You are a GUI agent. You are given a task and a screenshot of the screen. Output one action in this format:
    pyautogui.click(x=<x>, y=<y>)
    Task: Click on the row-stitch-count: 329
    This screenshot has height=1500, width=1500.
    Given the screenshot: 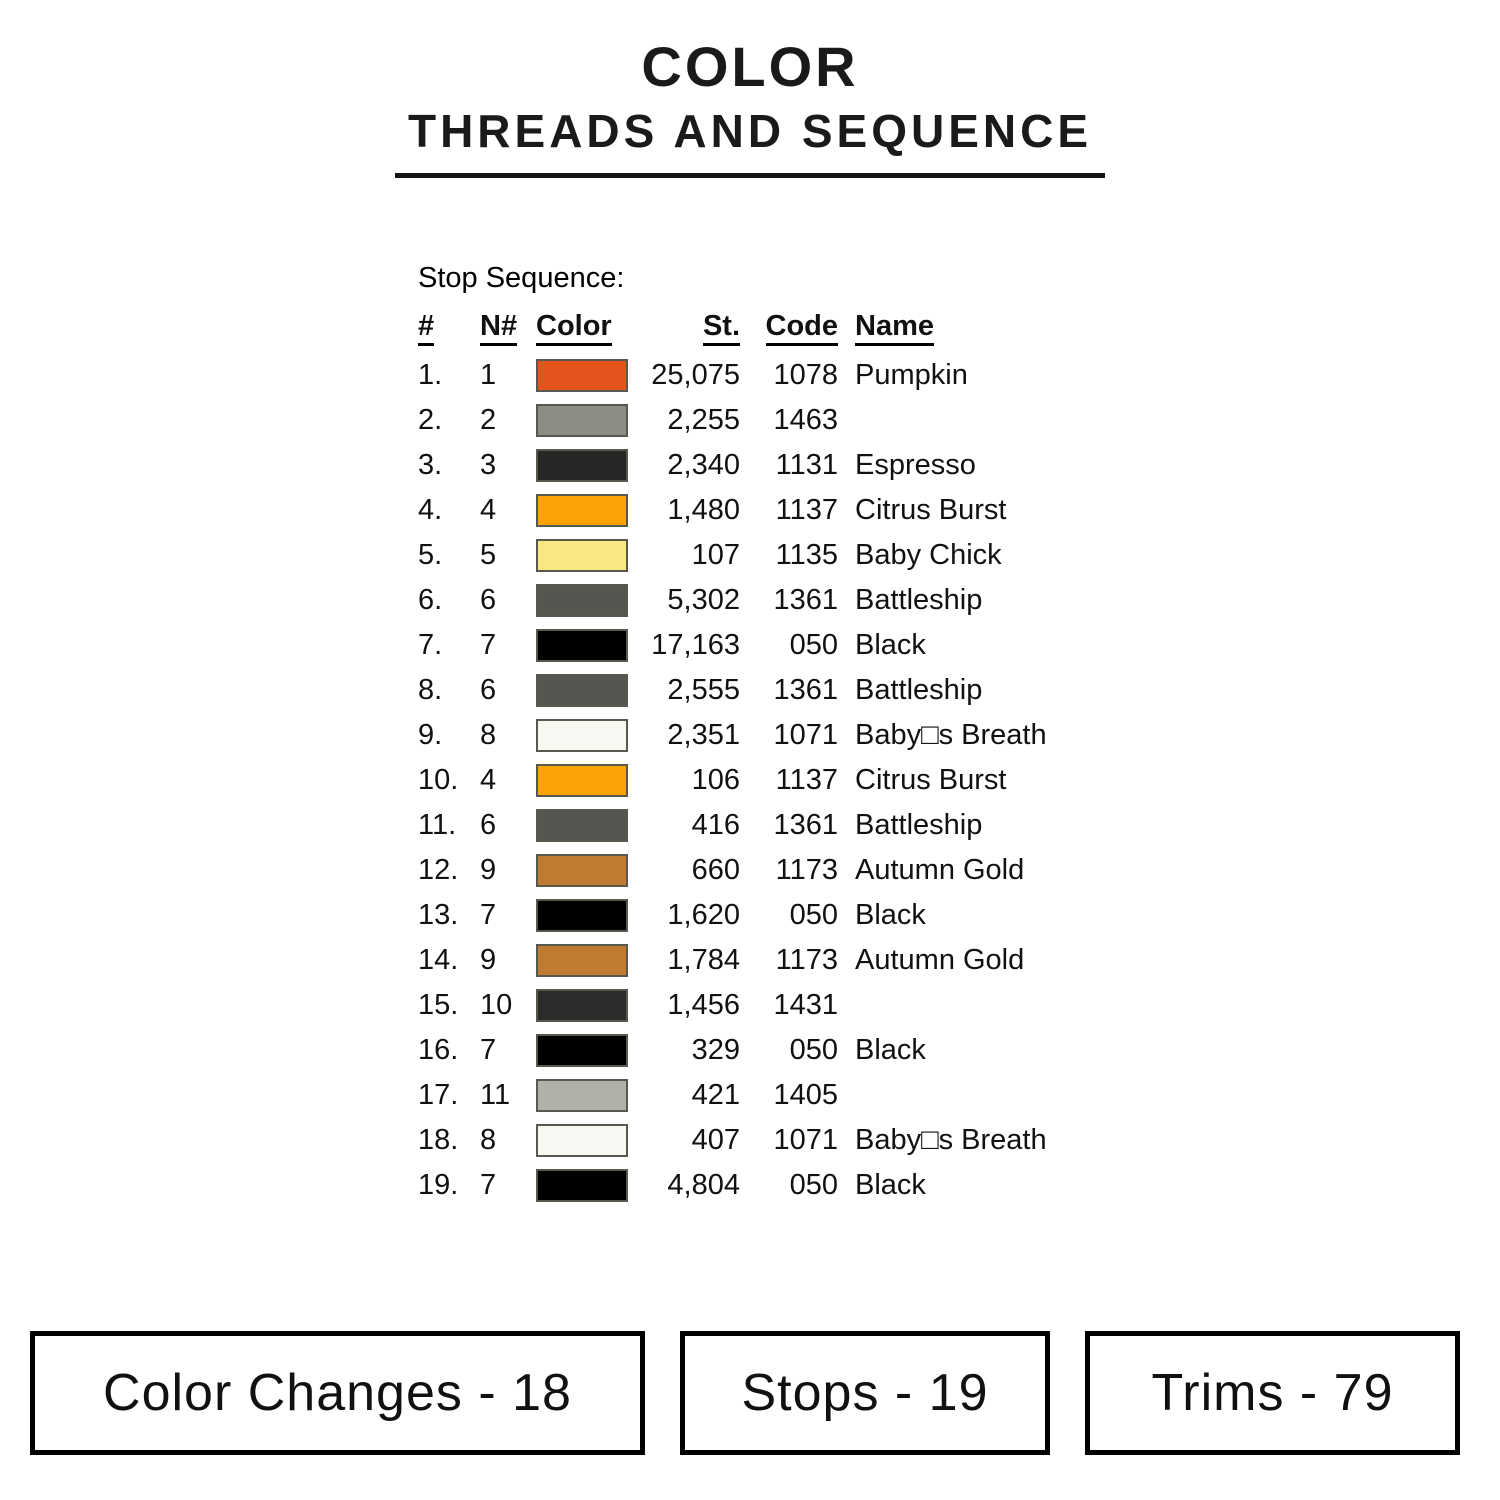 What is the action you would take?
    pyautogui.click(x=715, y=1050)
    